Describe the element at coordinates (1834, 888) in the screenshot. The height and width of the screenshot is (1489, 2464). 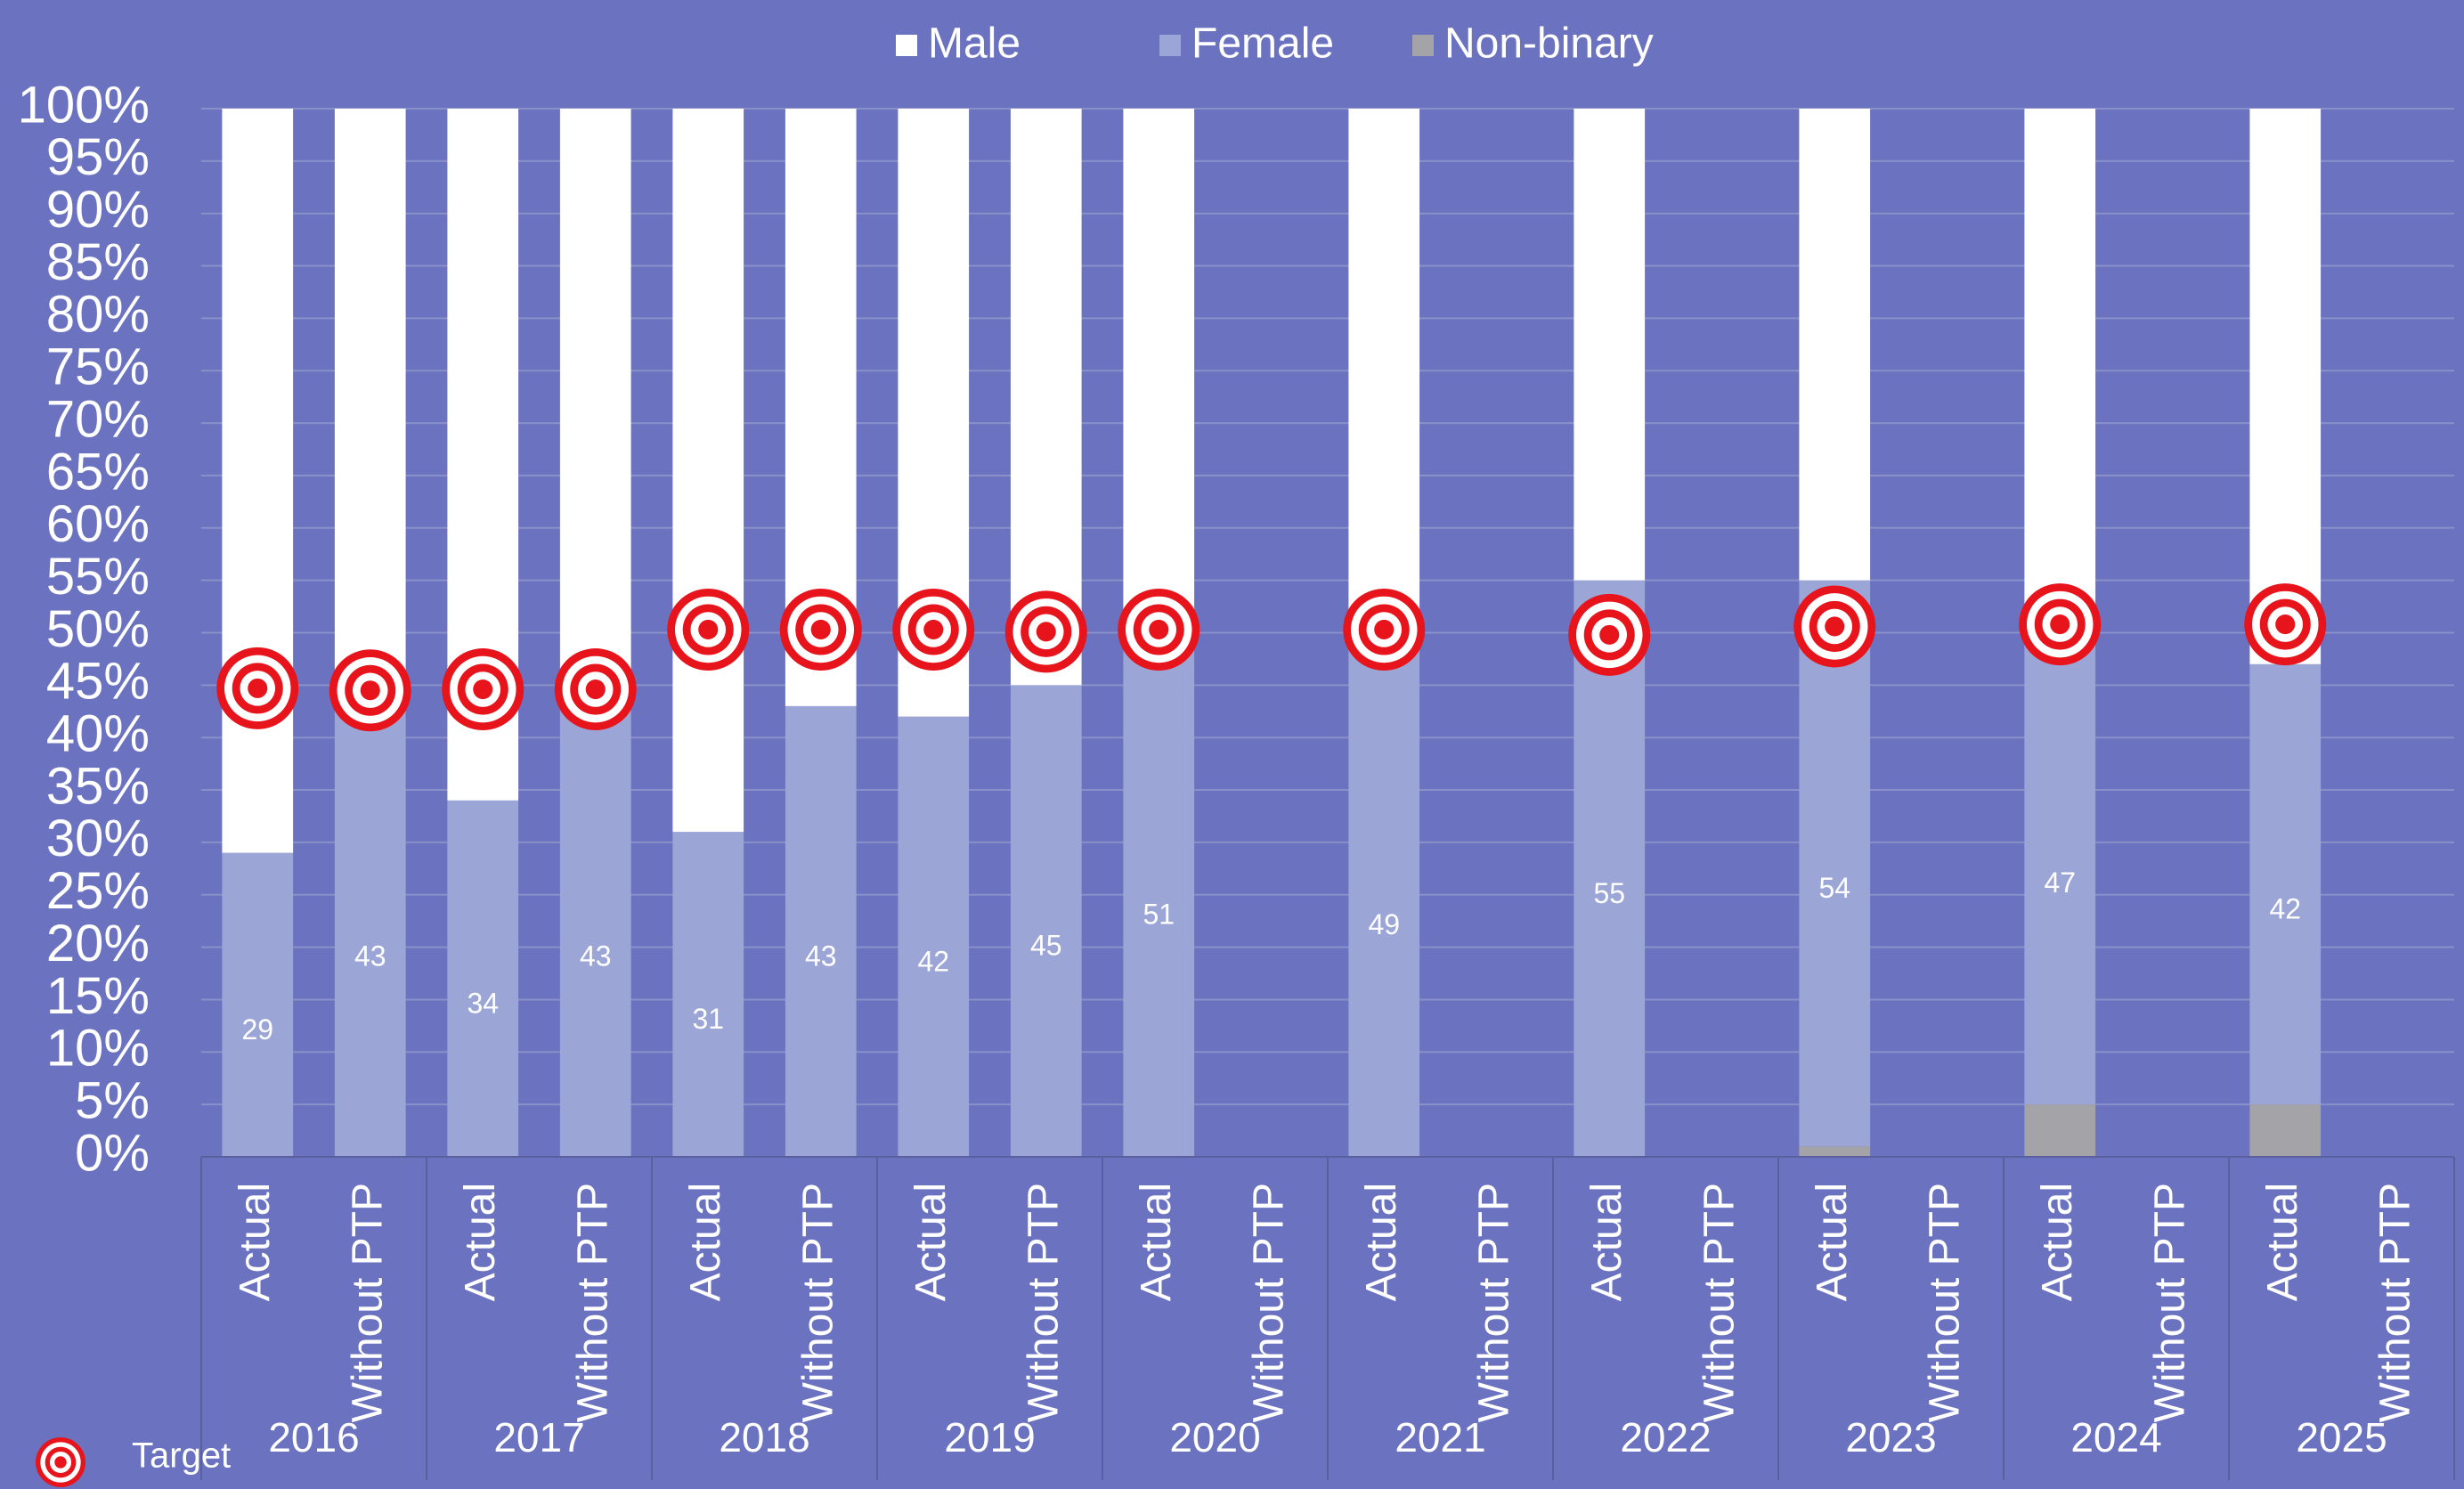
I see `data-label: 54` at that location.